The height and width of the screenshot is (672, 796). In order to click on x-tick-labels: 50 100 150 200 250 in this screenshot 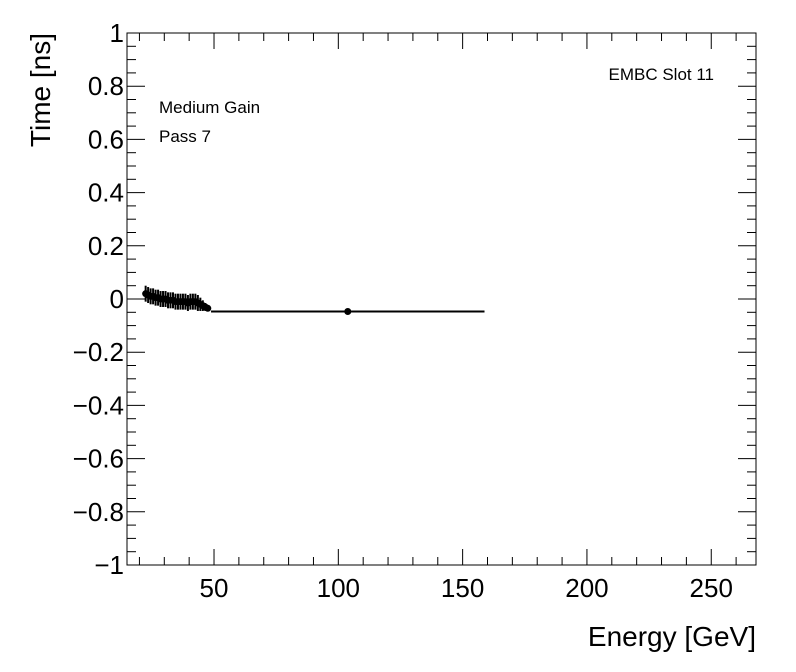, I will do `click(466, 588)`.